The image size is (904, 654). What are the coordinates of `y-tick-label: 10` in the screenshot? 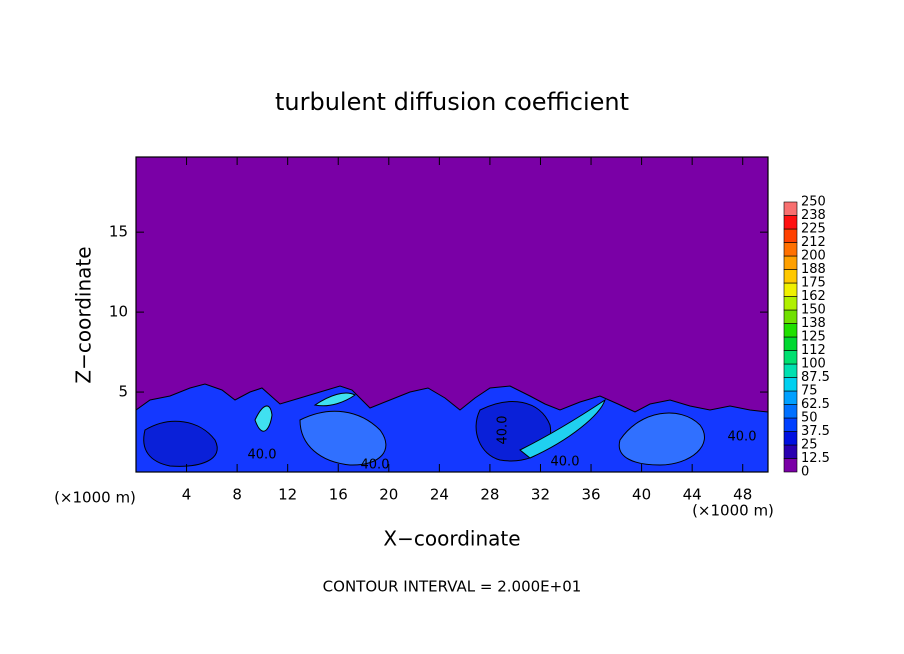 It's located at (118, 312).